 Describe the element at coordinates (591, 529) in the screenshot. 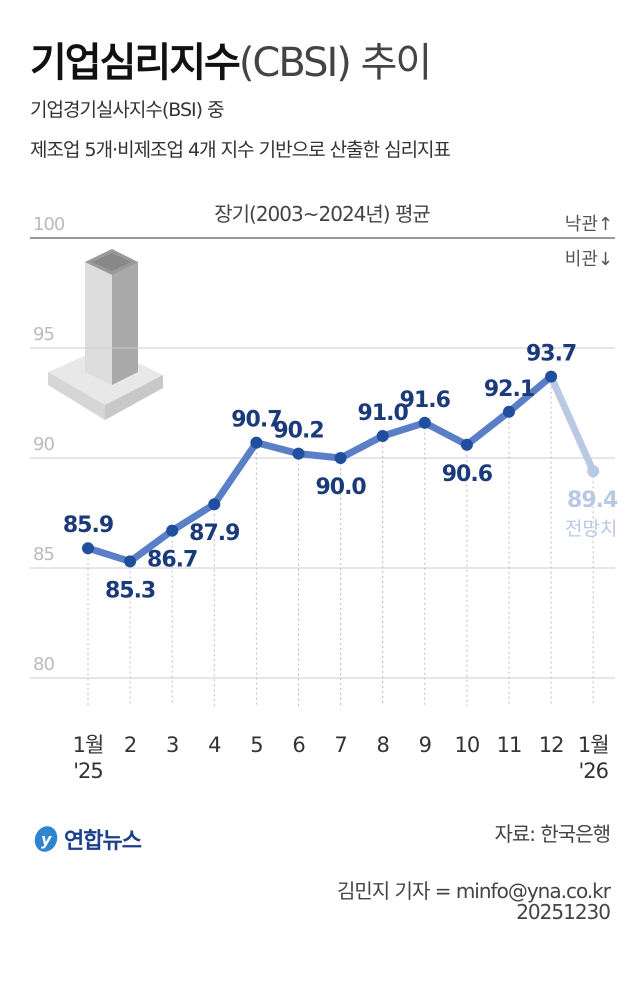

I see `forecast-label: 전망치` at that location.